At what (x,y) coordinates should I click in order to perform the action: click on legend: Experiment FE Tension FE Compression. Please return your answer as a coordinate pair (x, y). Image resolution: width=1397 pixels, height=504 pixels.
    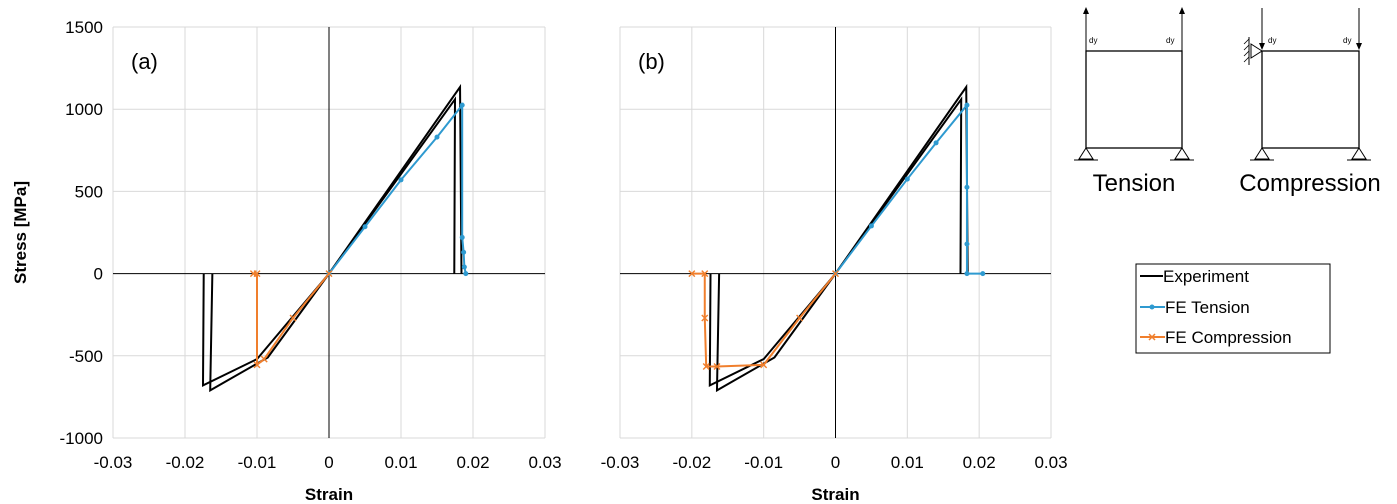
    Looking at the image, I should click on (1233, 308).